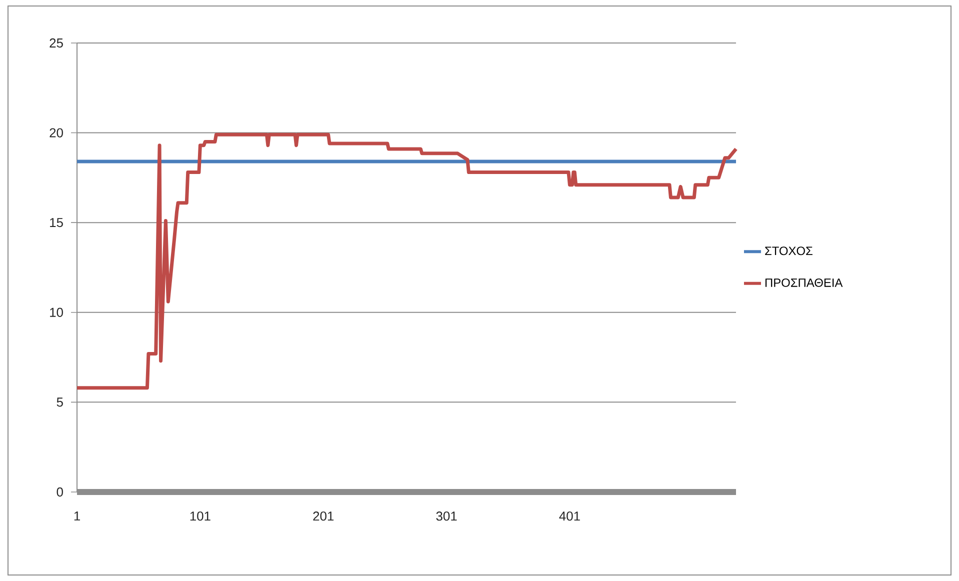 The image size is (959, 581). What do you see at coordinates (56, 223) in the screenshot?
I see `y-tick-label: 15` at bounding box center [56, 223].